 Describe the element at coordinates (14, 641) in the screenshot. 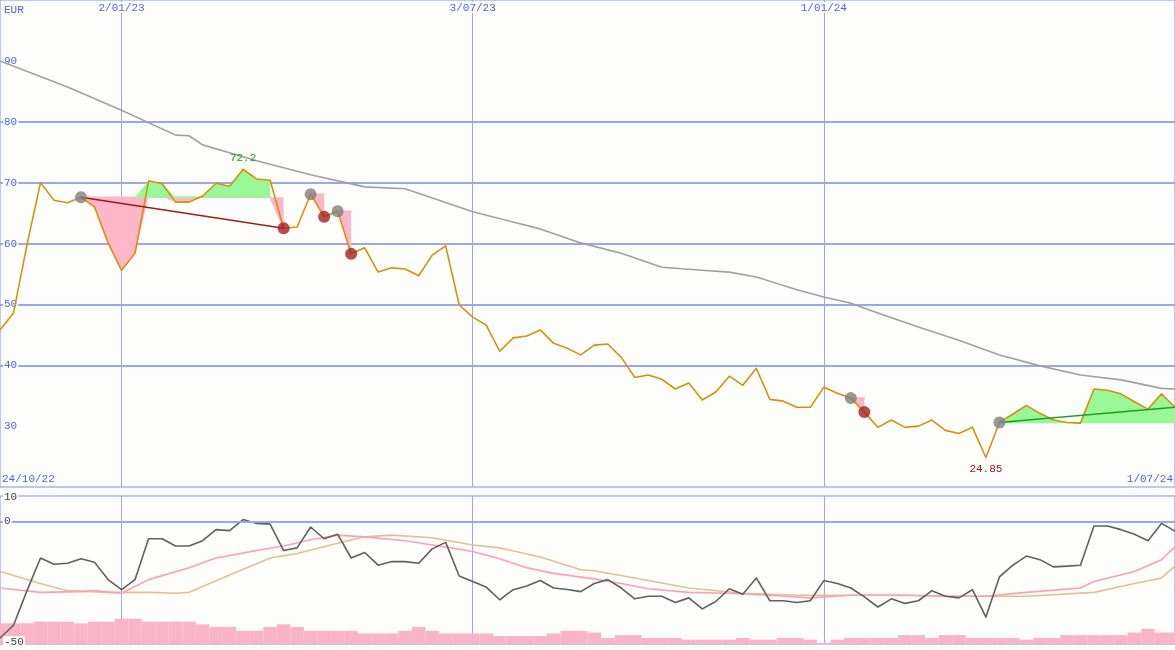

I see `y-tick-label: -50` at that location.